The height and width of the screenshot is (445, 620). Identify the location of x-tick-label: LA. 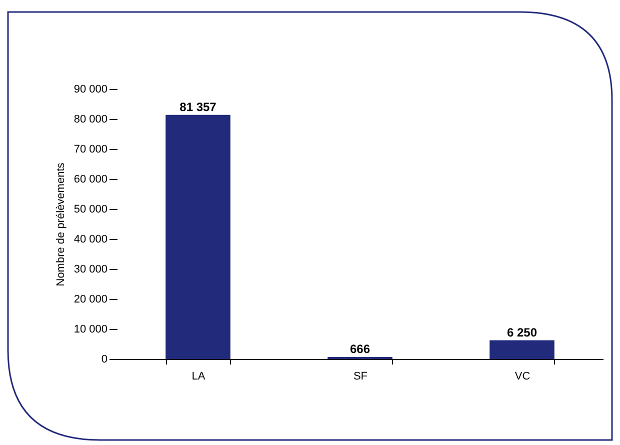
(199, 376).